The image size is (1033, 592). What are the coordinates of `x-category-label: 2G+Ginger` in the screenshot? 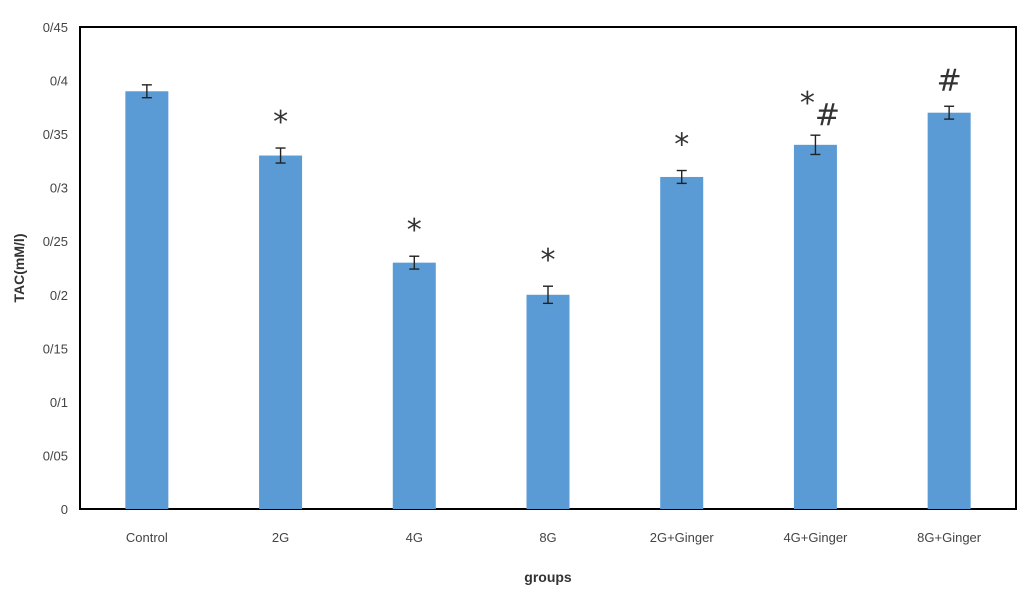 It's located at (682, 537).